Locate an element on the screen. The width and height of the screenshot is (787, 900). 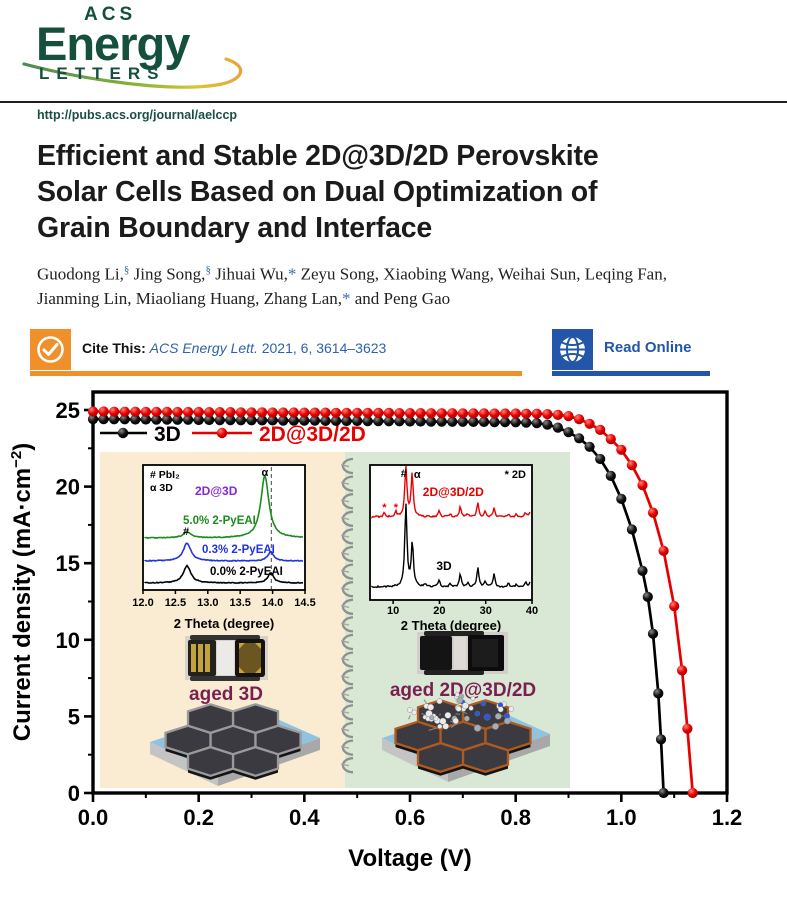
inset-left-tick: 12.0 is located at coordinates (142, 603).